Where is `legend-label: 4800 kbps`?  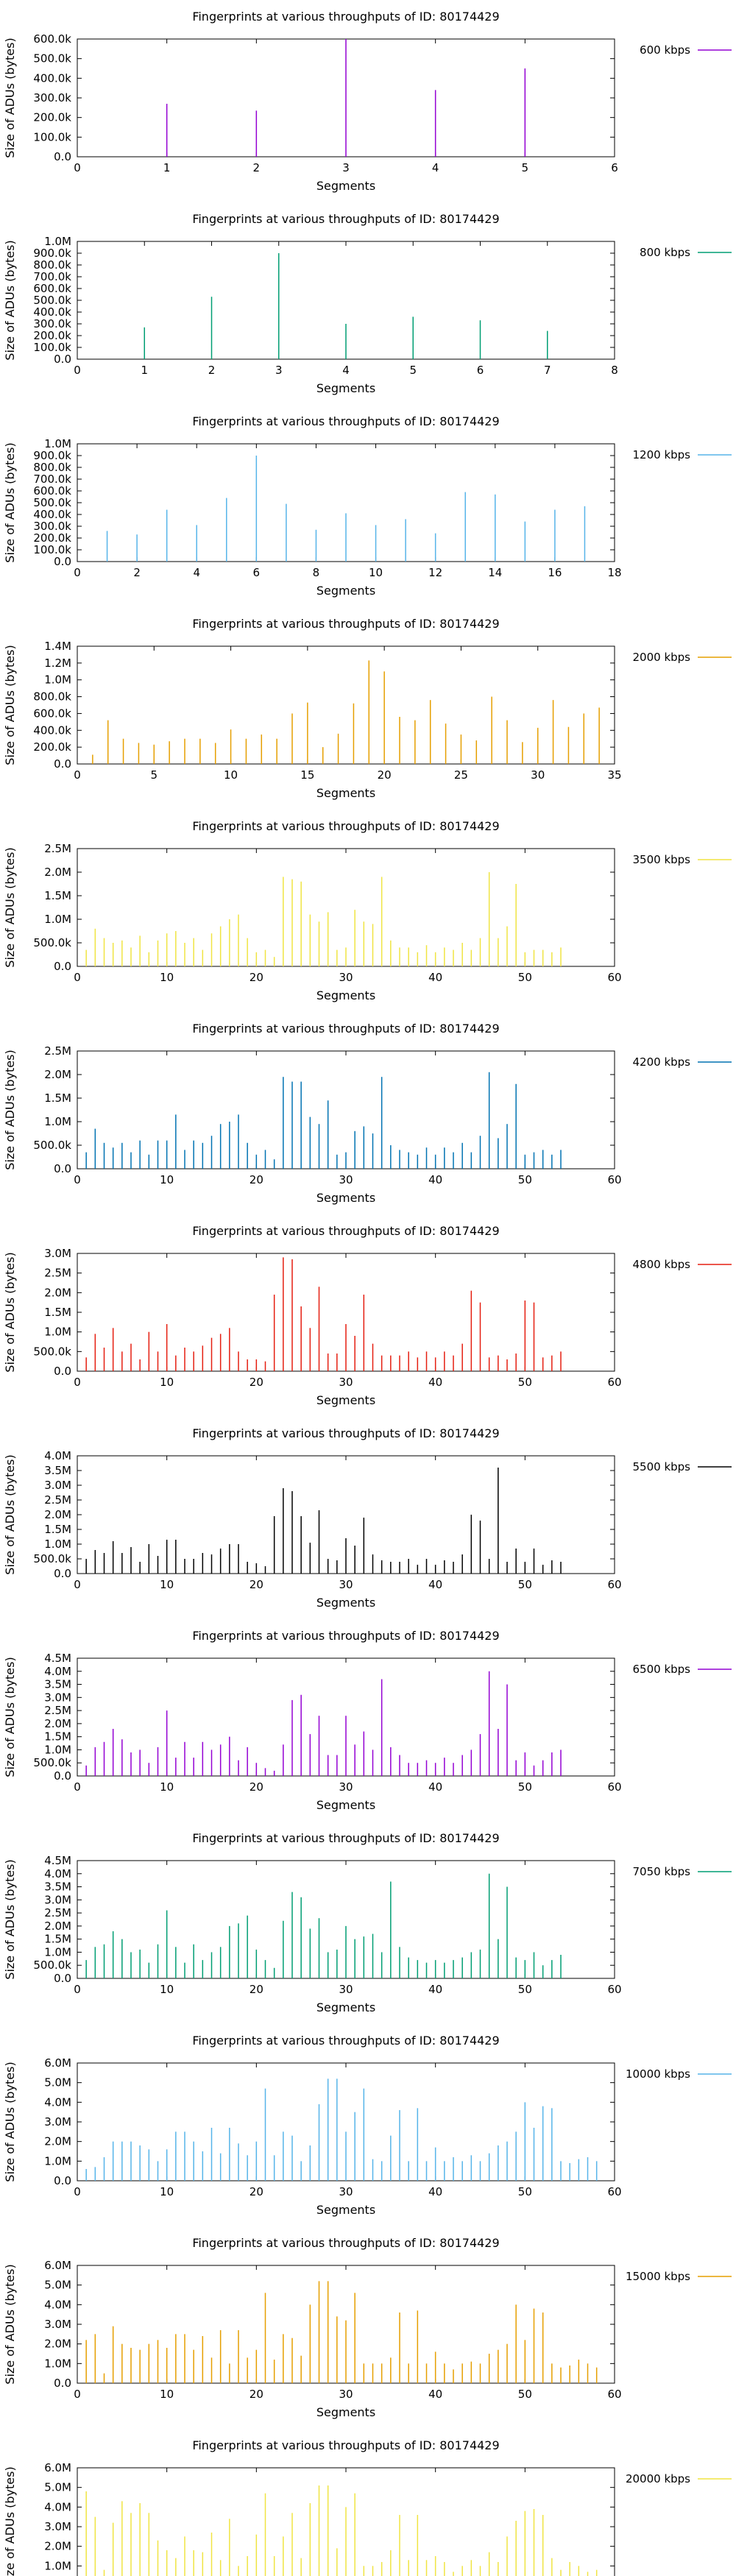 legend-label: 4800 kbps is located at coordinates (662, 1264).